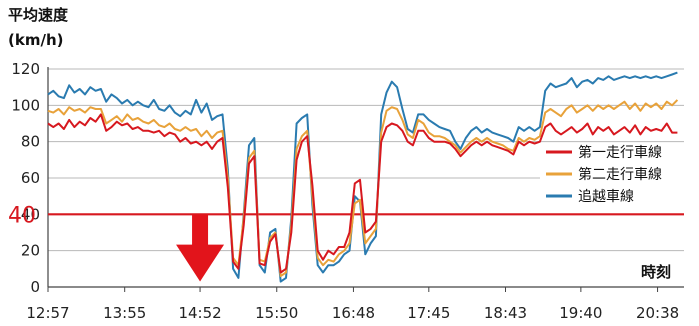  What do you see at coordinates (346, 215) in the screenshot?
I see `threshold-group: 40` at bounding box center [346, 215].